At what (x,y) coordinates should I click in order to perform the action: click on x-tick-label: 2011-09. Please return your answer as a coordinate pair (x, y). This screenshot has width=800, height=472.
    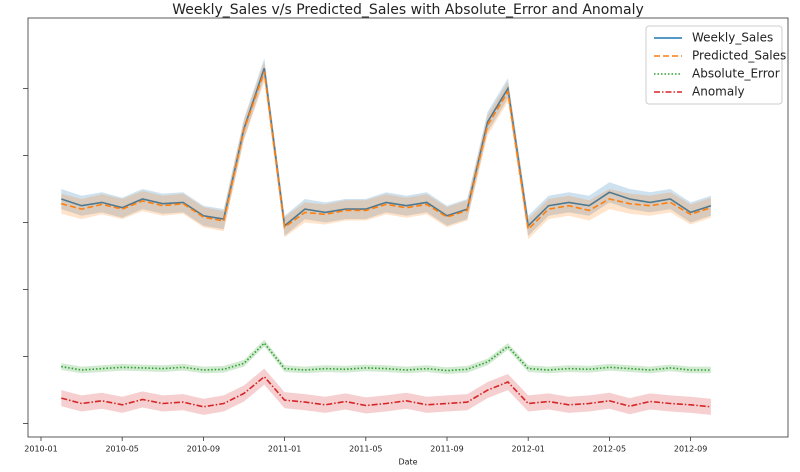
    Looking at the image, I should click on (446, 449).